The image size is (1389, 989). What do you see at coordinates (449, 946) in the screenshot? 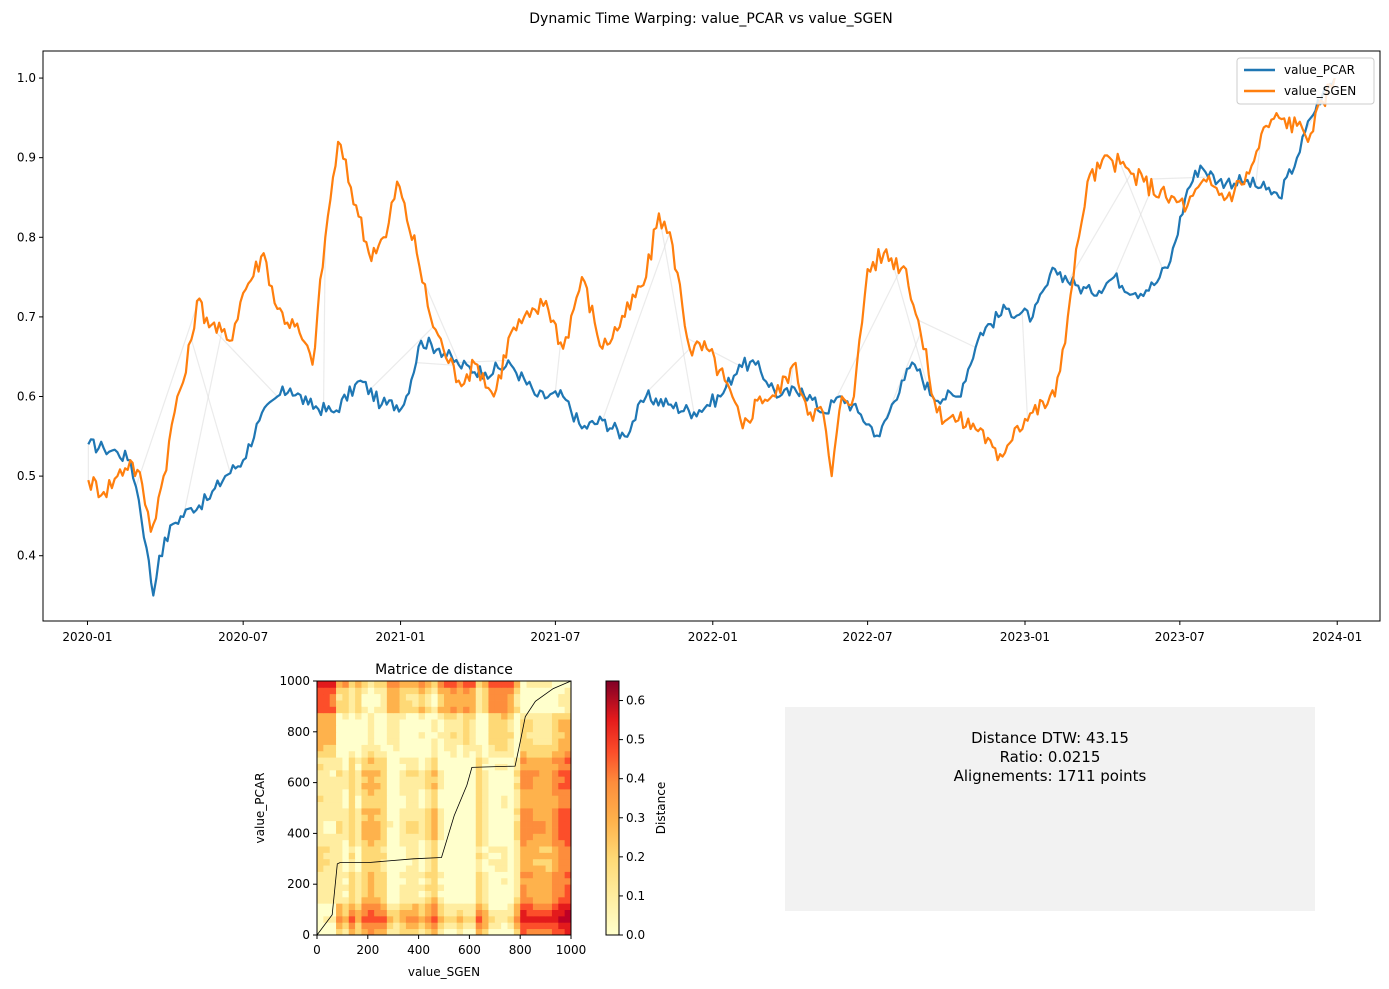
I see `heatmap-x-axis: 0 200 400 600 800 1000` at bounding box center [449, 946].